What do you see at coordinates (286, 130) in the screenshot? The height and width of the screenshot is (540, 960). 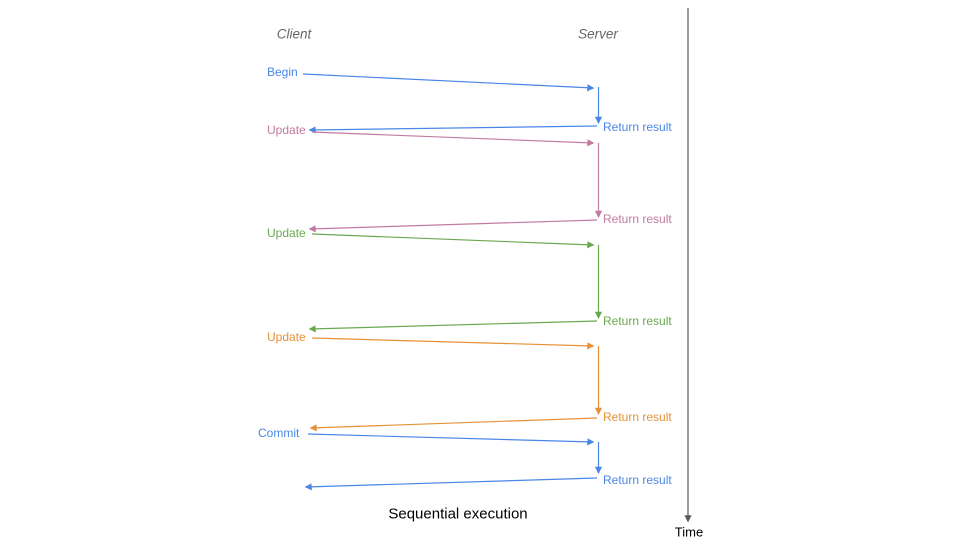 I see `message-label-update-1: Update` at bounding box center [286, 130].